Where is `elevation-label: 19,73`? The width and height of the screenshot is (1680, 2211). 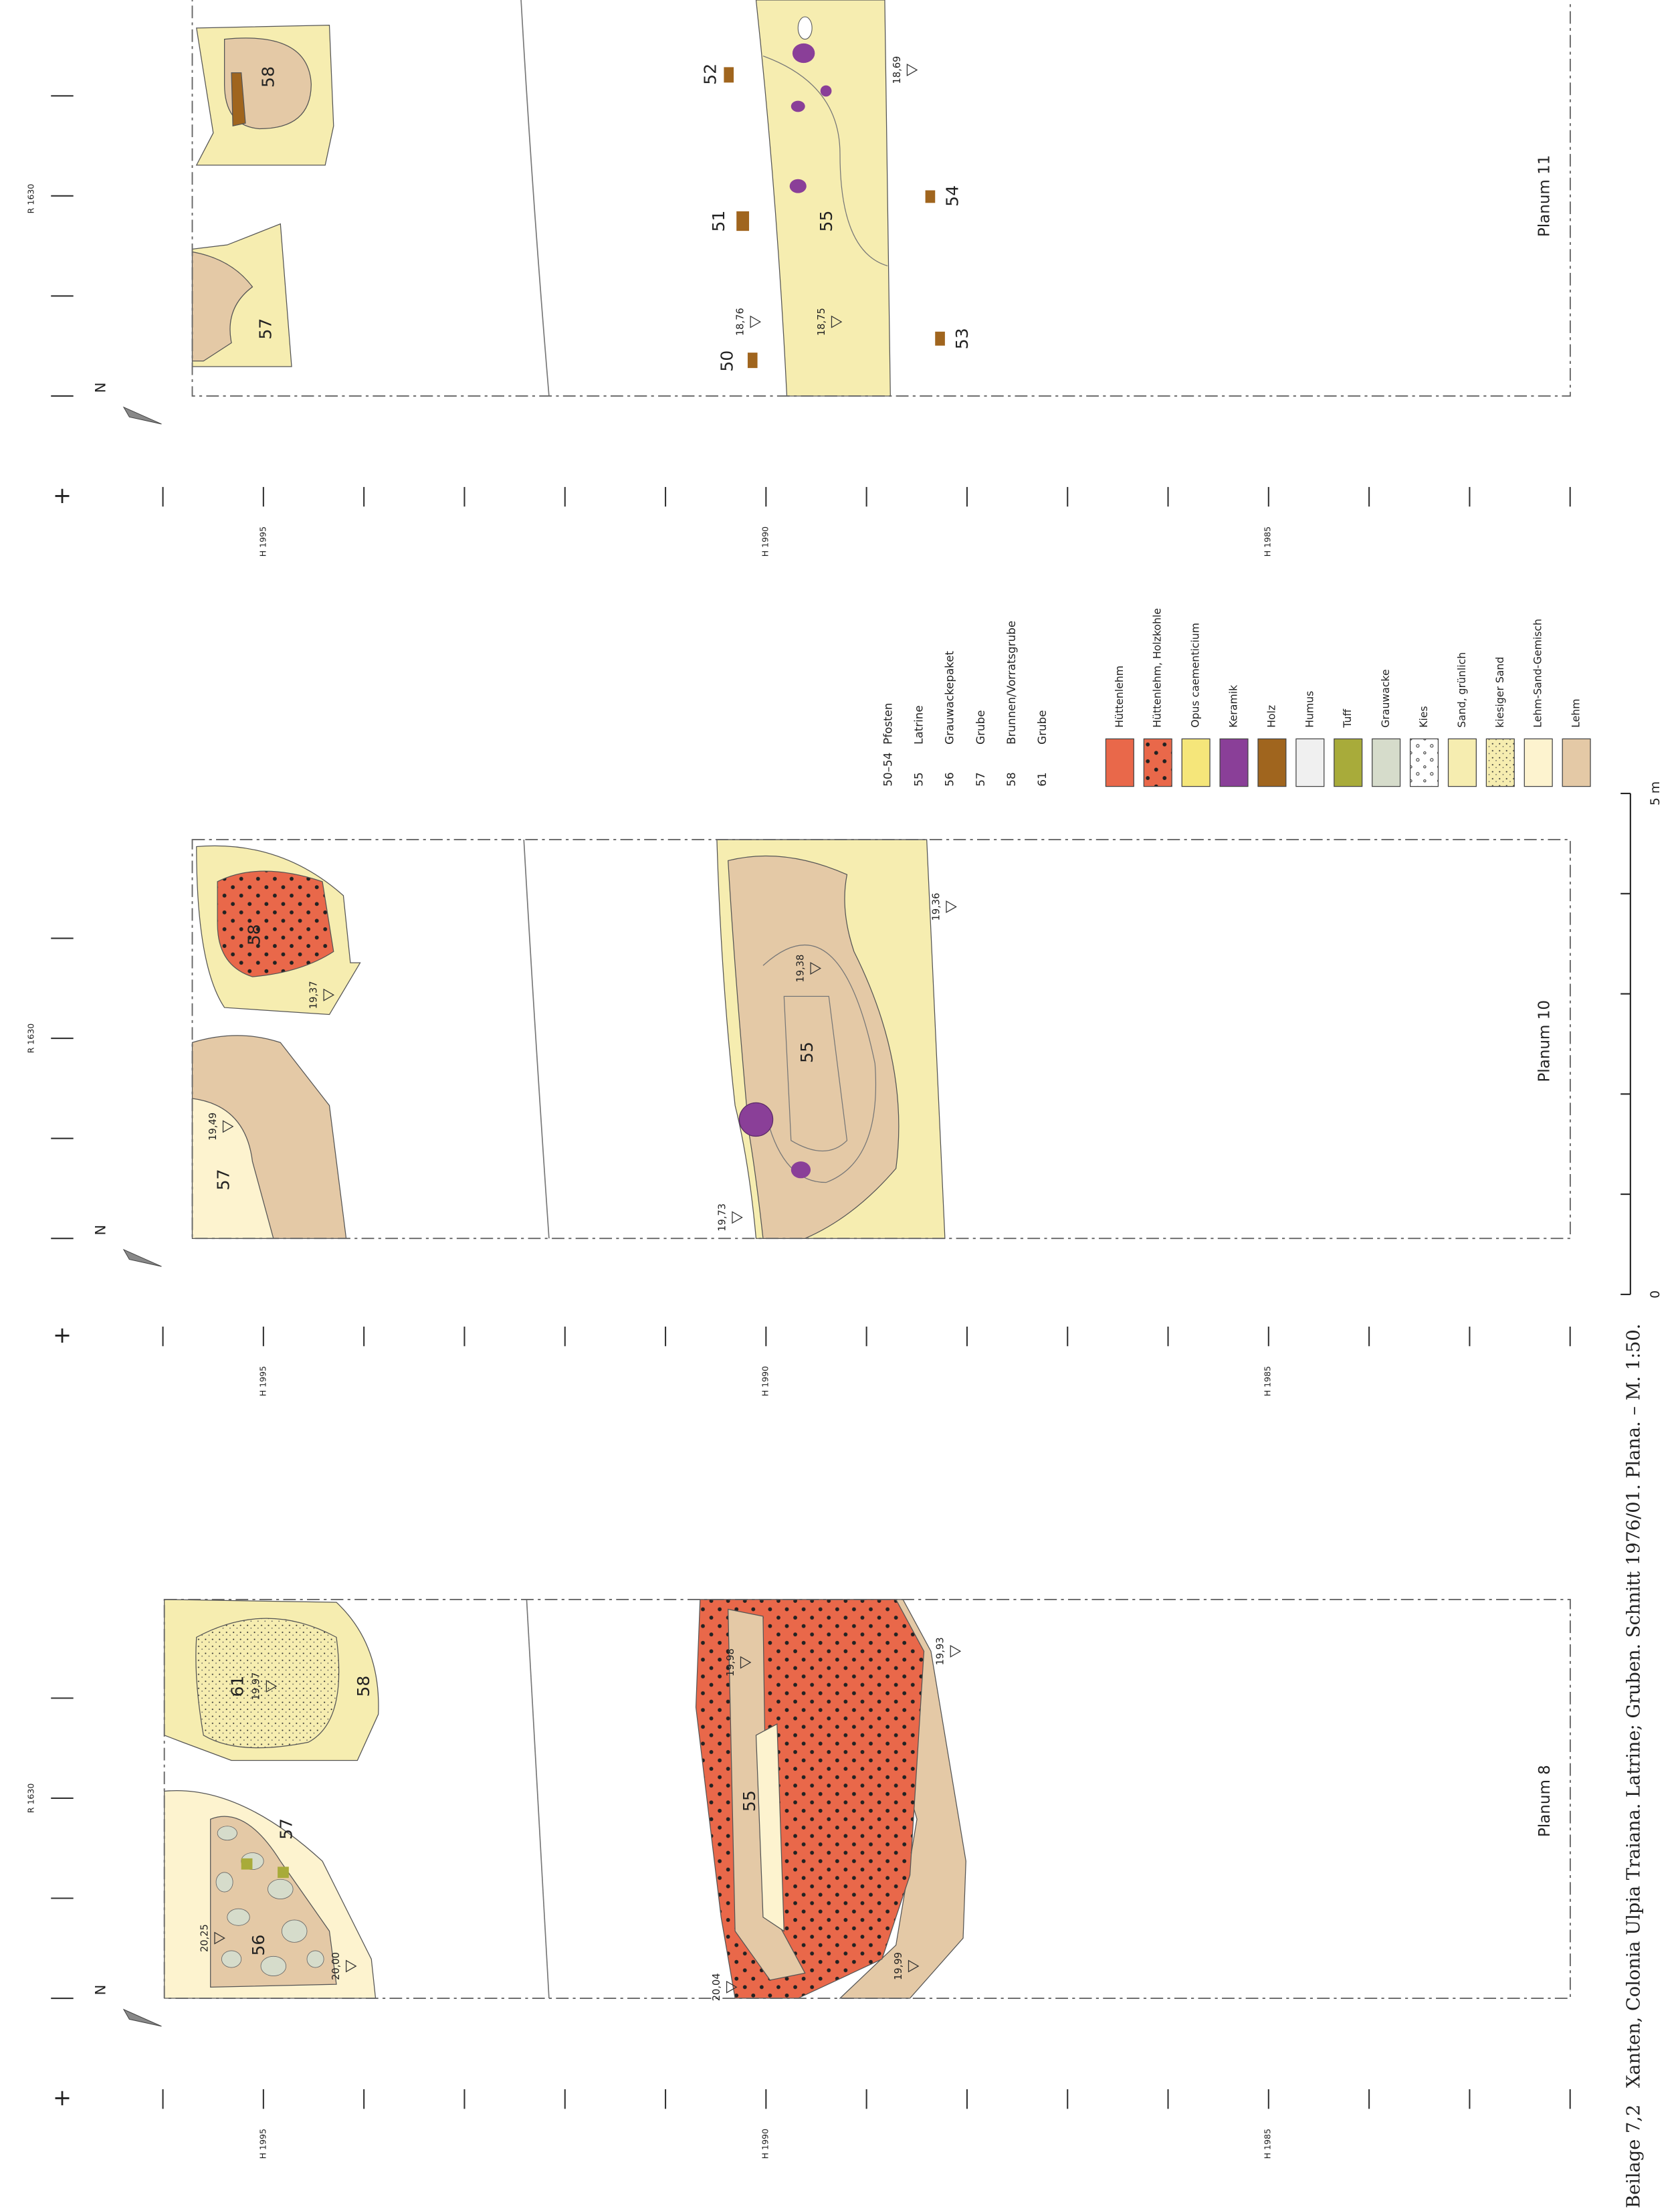
elevation-label: 19,73 is located at coordinates (722, 1218).